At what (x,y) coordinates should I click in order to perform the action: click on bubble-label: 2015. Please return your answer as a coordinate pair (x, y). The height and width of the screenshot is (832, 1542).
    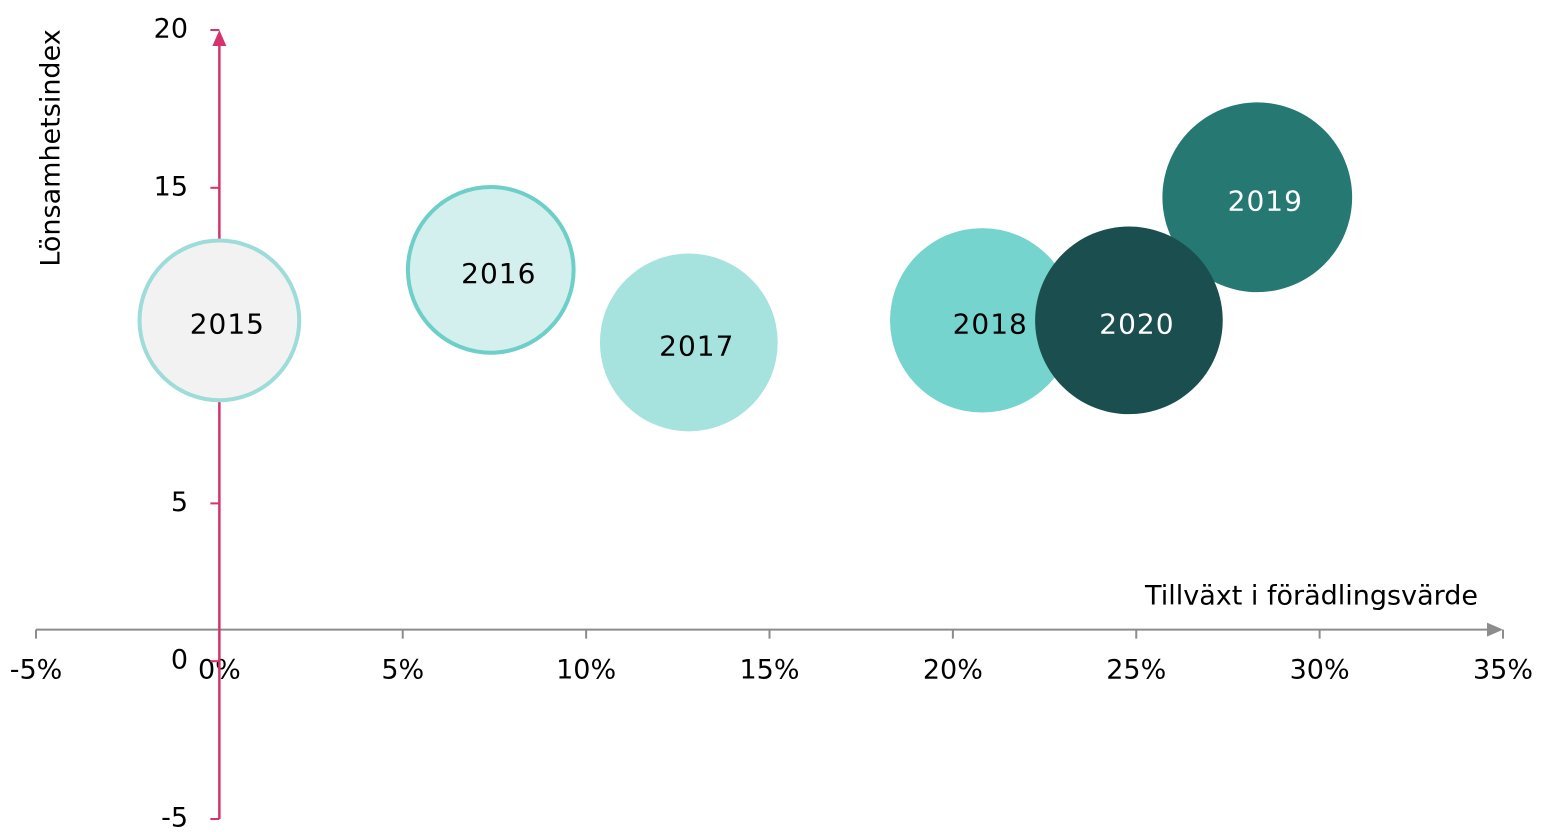
    Looking at the image, I should click on (227, 323).